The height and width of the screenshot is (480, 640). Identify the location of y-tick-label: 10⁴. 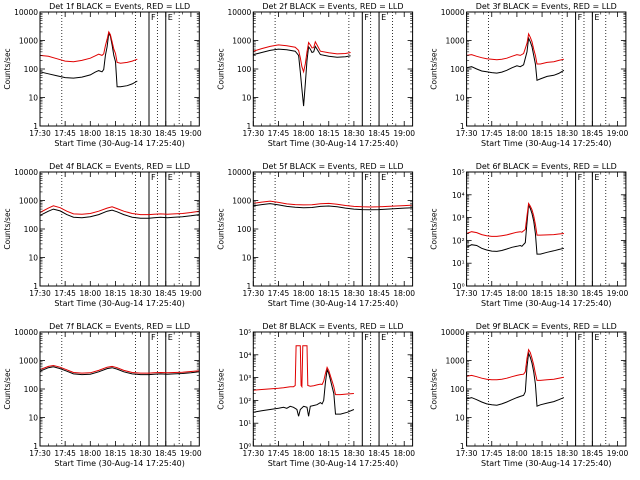
(458, 195).